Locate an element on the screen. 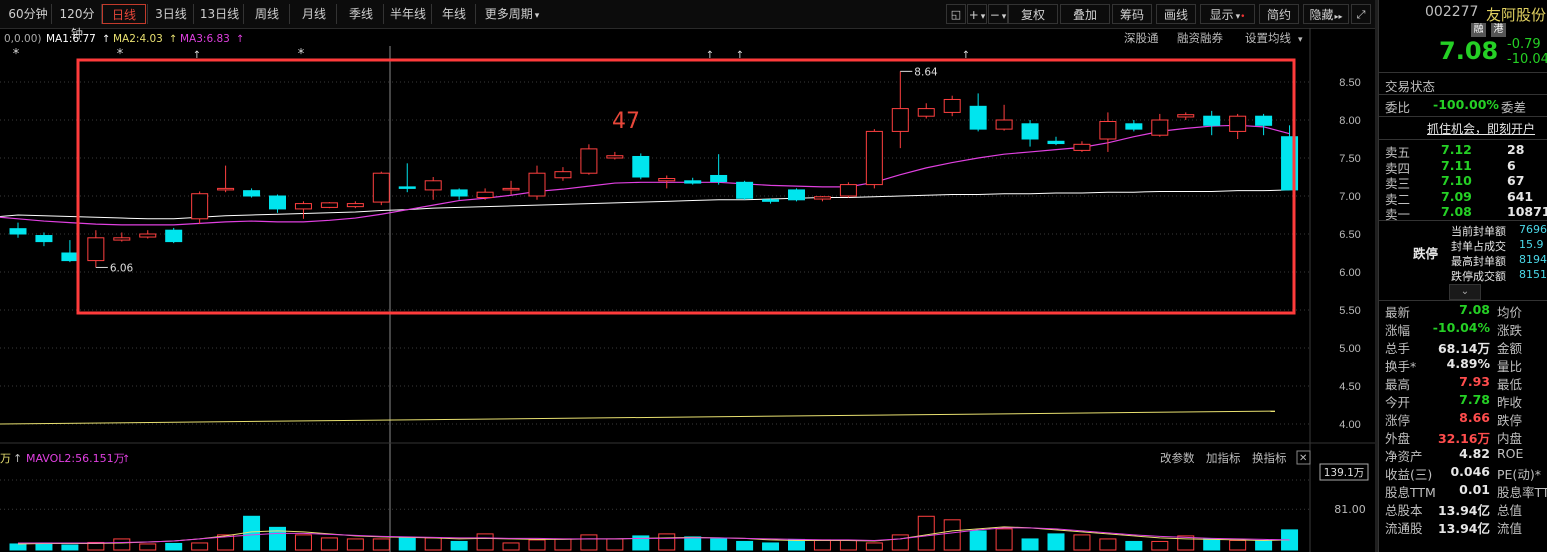 Image resolution: width=1547 pixels, height=552 pixels. volume-link-1: 加指标 is located at coordinates (1223, 458).